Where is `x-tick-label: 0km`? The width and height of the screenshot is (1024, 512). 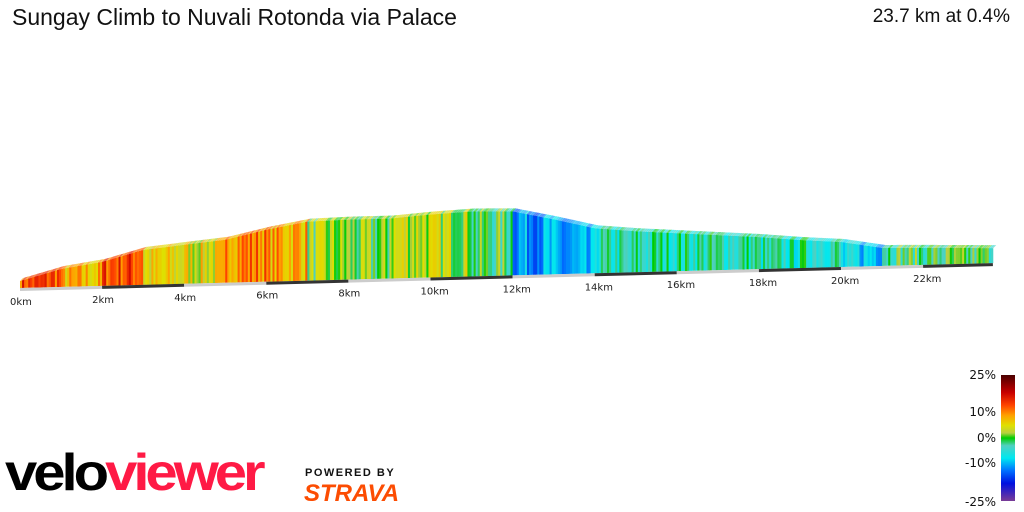 x-tick-label: 0km is located at coordinates (21, 302).